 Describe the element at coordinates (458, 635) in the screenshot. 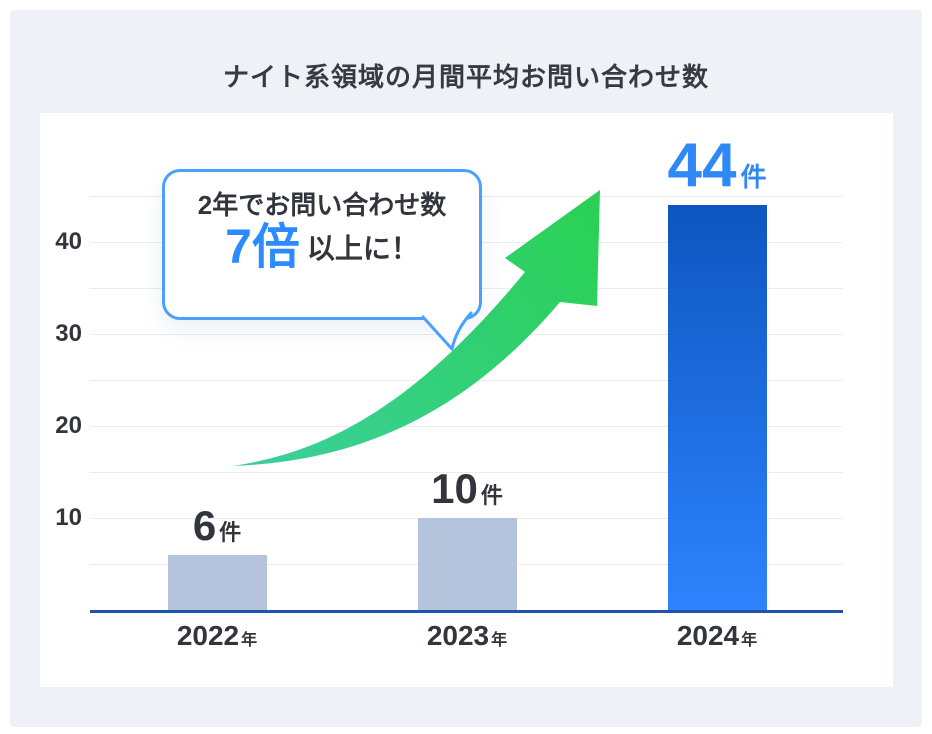

I see `year-text: 2023` at that location.